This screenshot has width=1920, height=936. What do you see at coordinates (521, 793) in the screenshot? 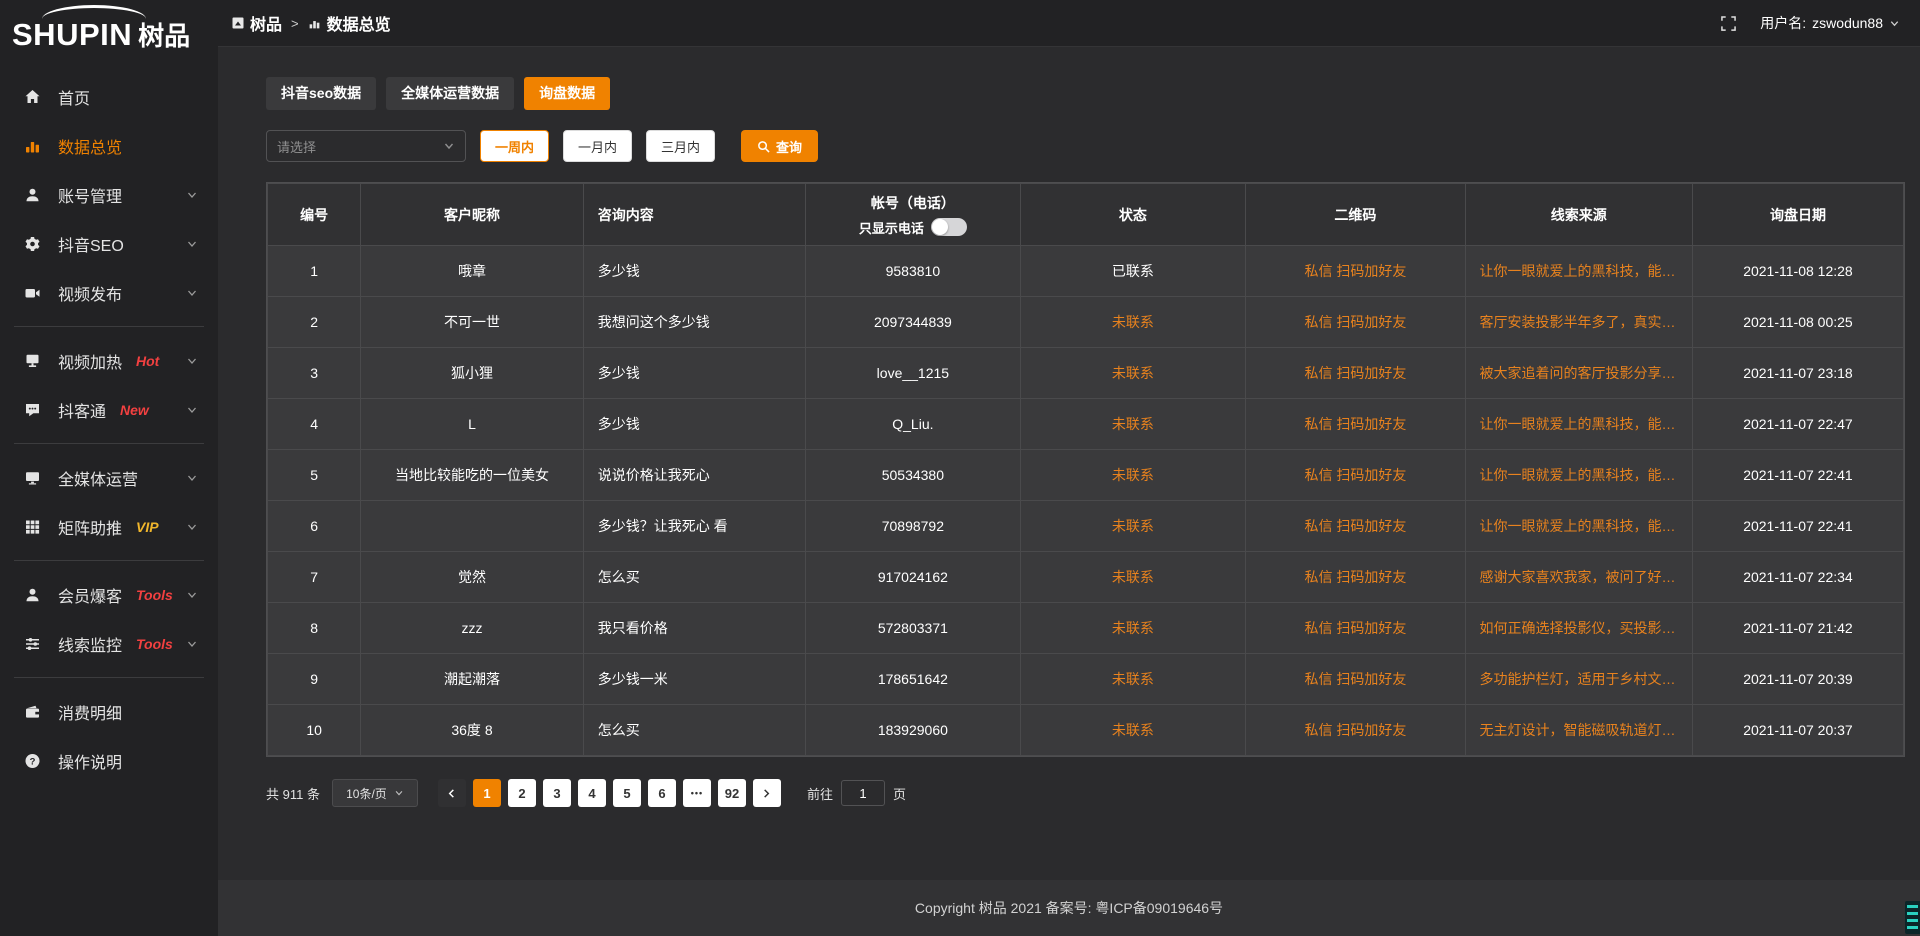
I see `page-button-2: 2` at bounding box center [521, 793].